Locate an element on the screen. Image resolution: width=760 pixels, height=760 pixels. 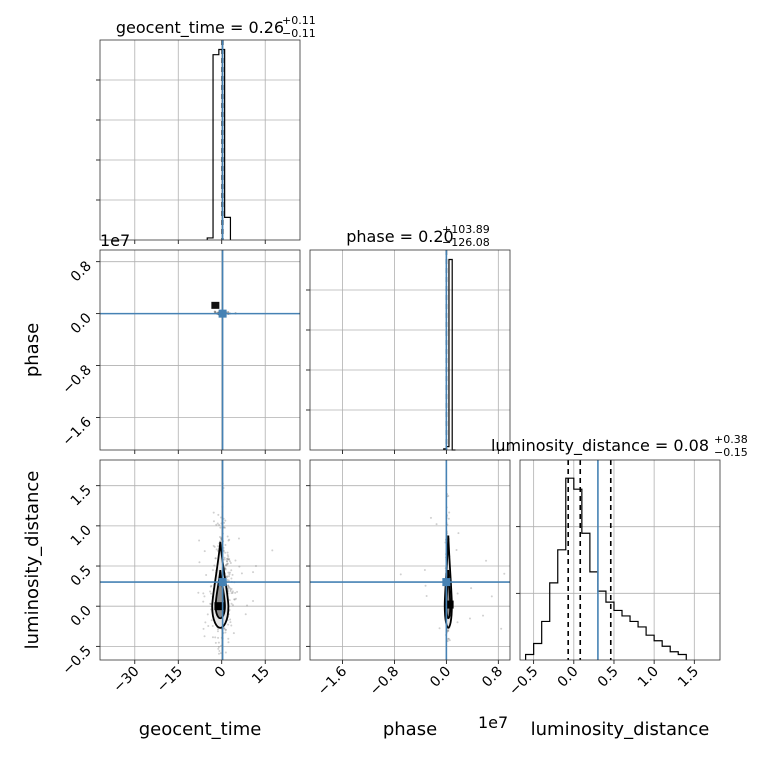
panel-luminosity-distance-vs-geocent-time is located at coordinates (198, 561).